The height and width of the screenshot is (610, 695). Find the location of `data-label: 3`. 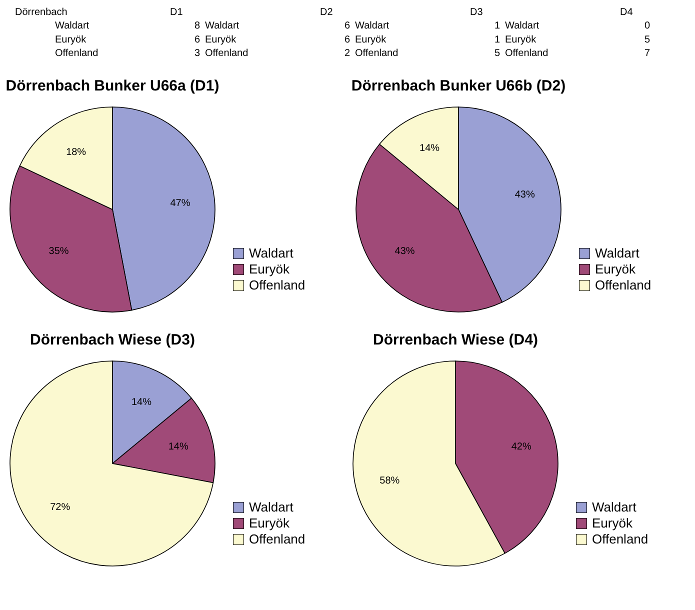

data-label: 3 is located at coordinates (197, 54).